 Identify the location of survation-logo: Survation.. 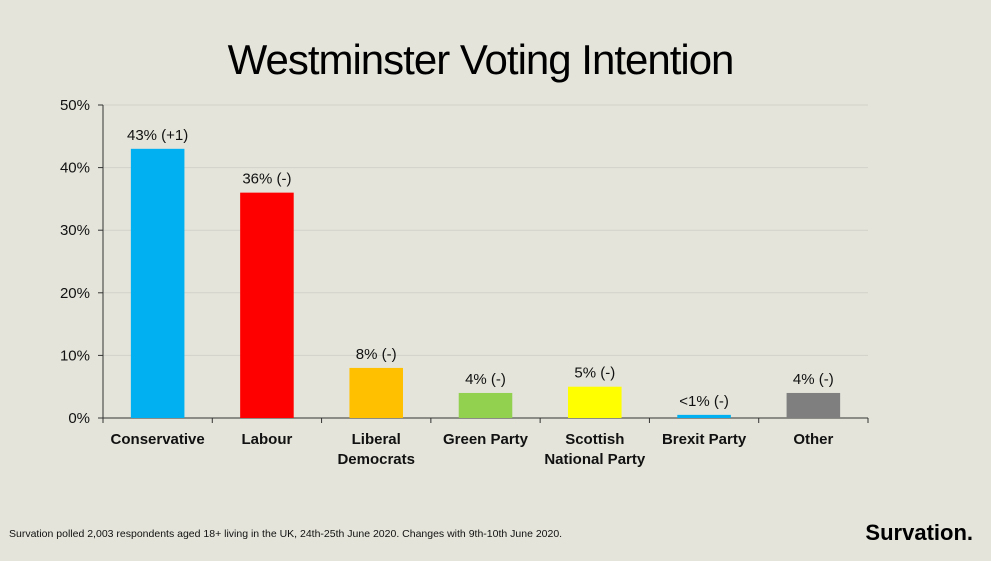
(919, 532).